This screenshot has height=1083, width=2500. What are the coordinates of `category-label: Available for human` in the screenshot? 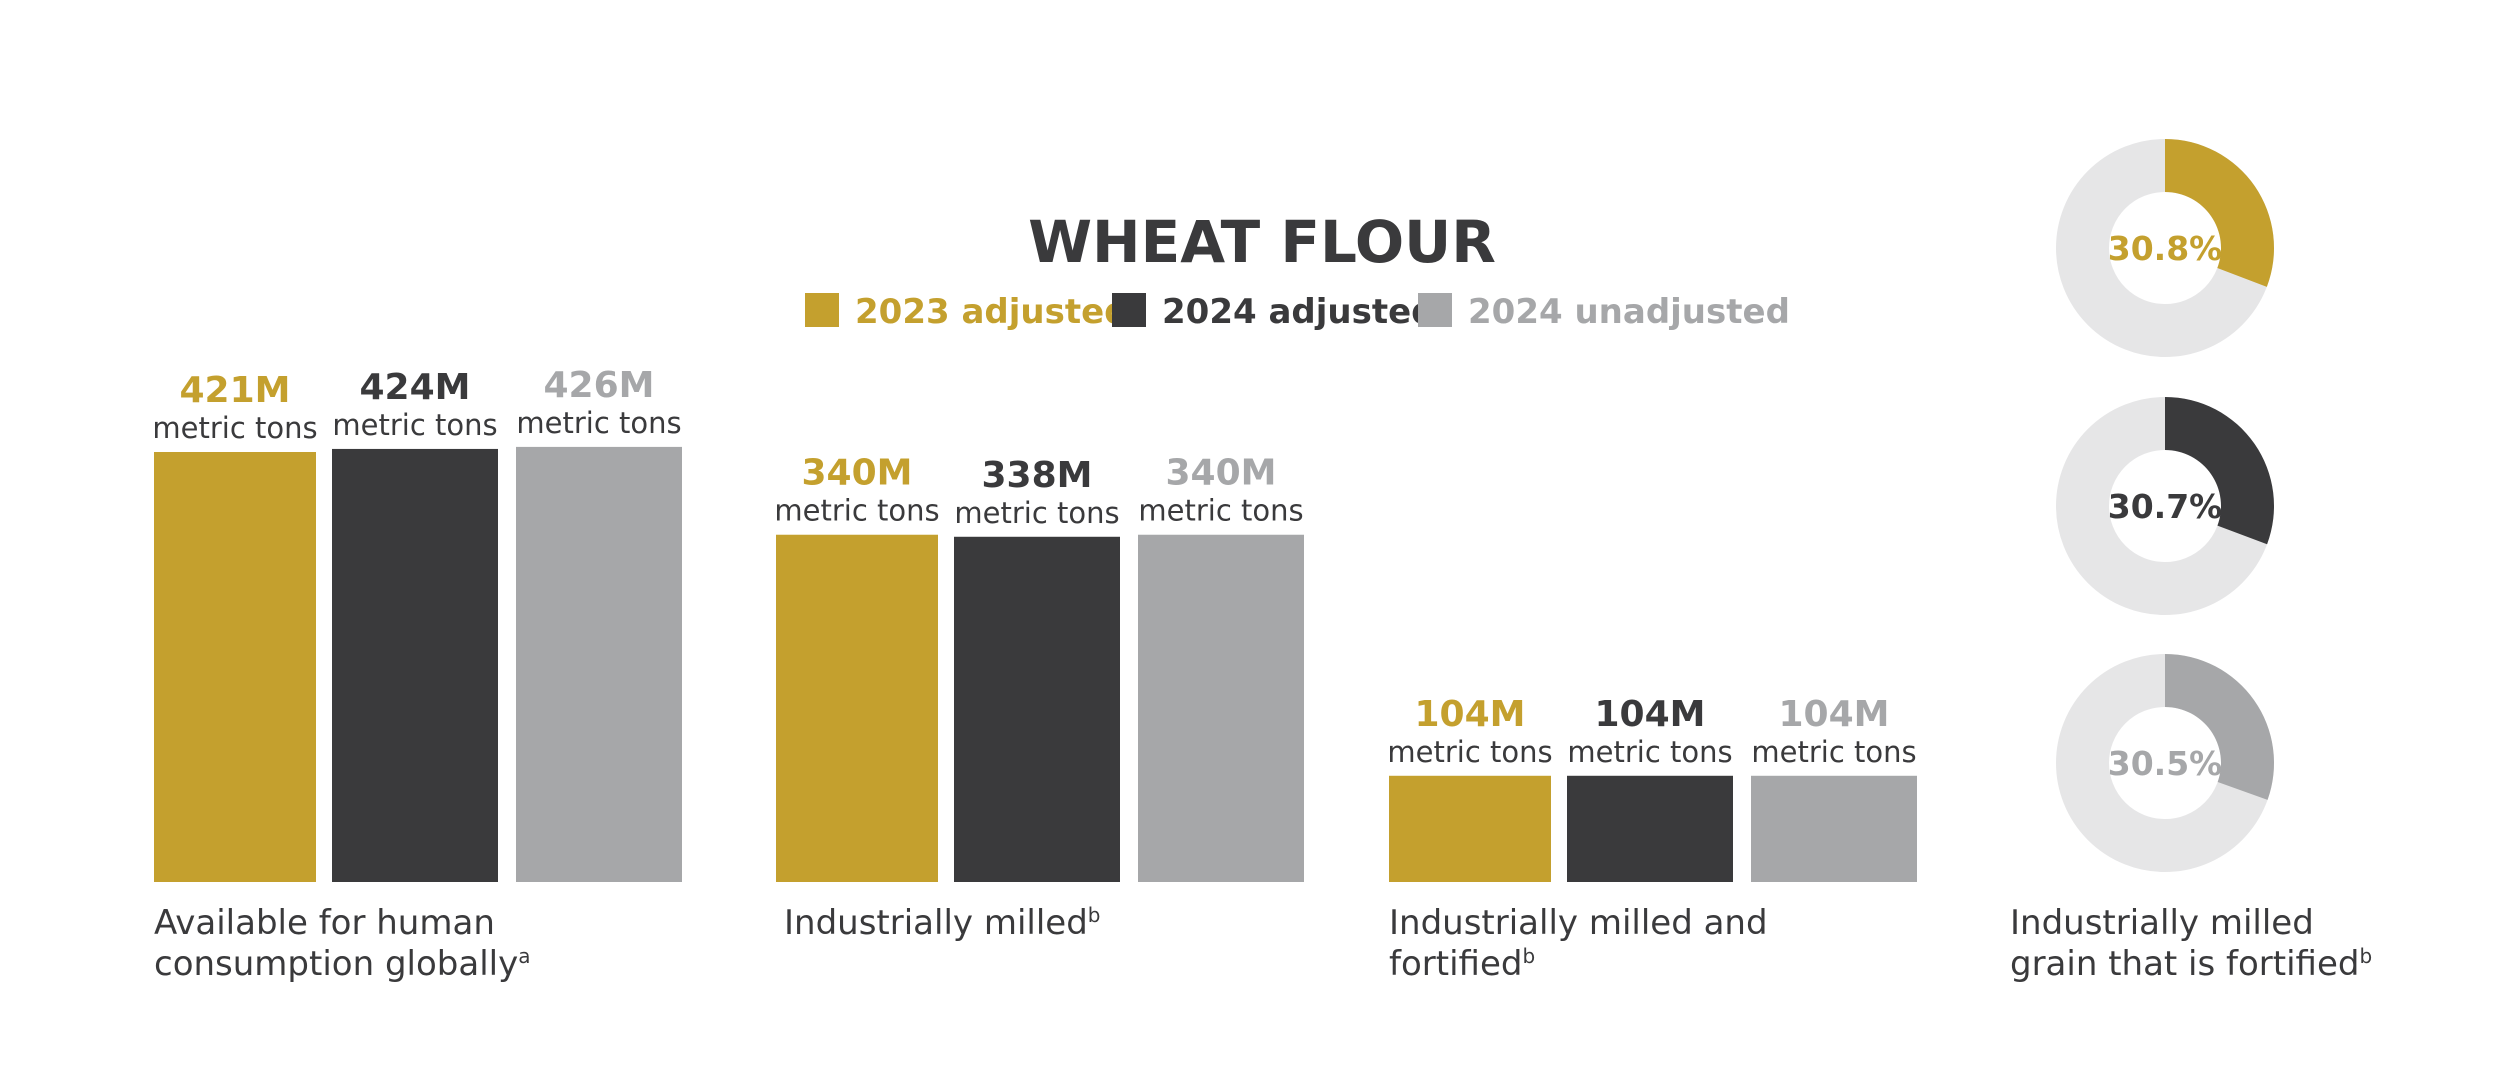 It's located at (324, 923).